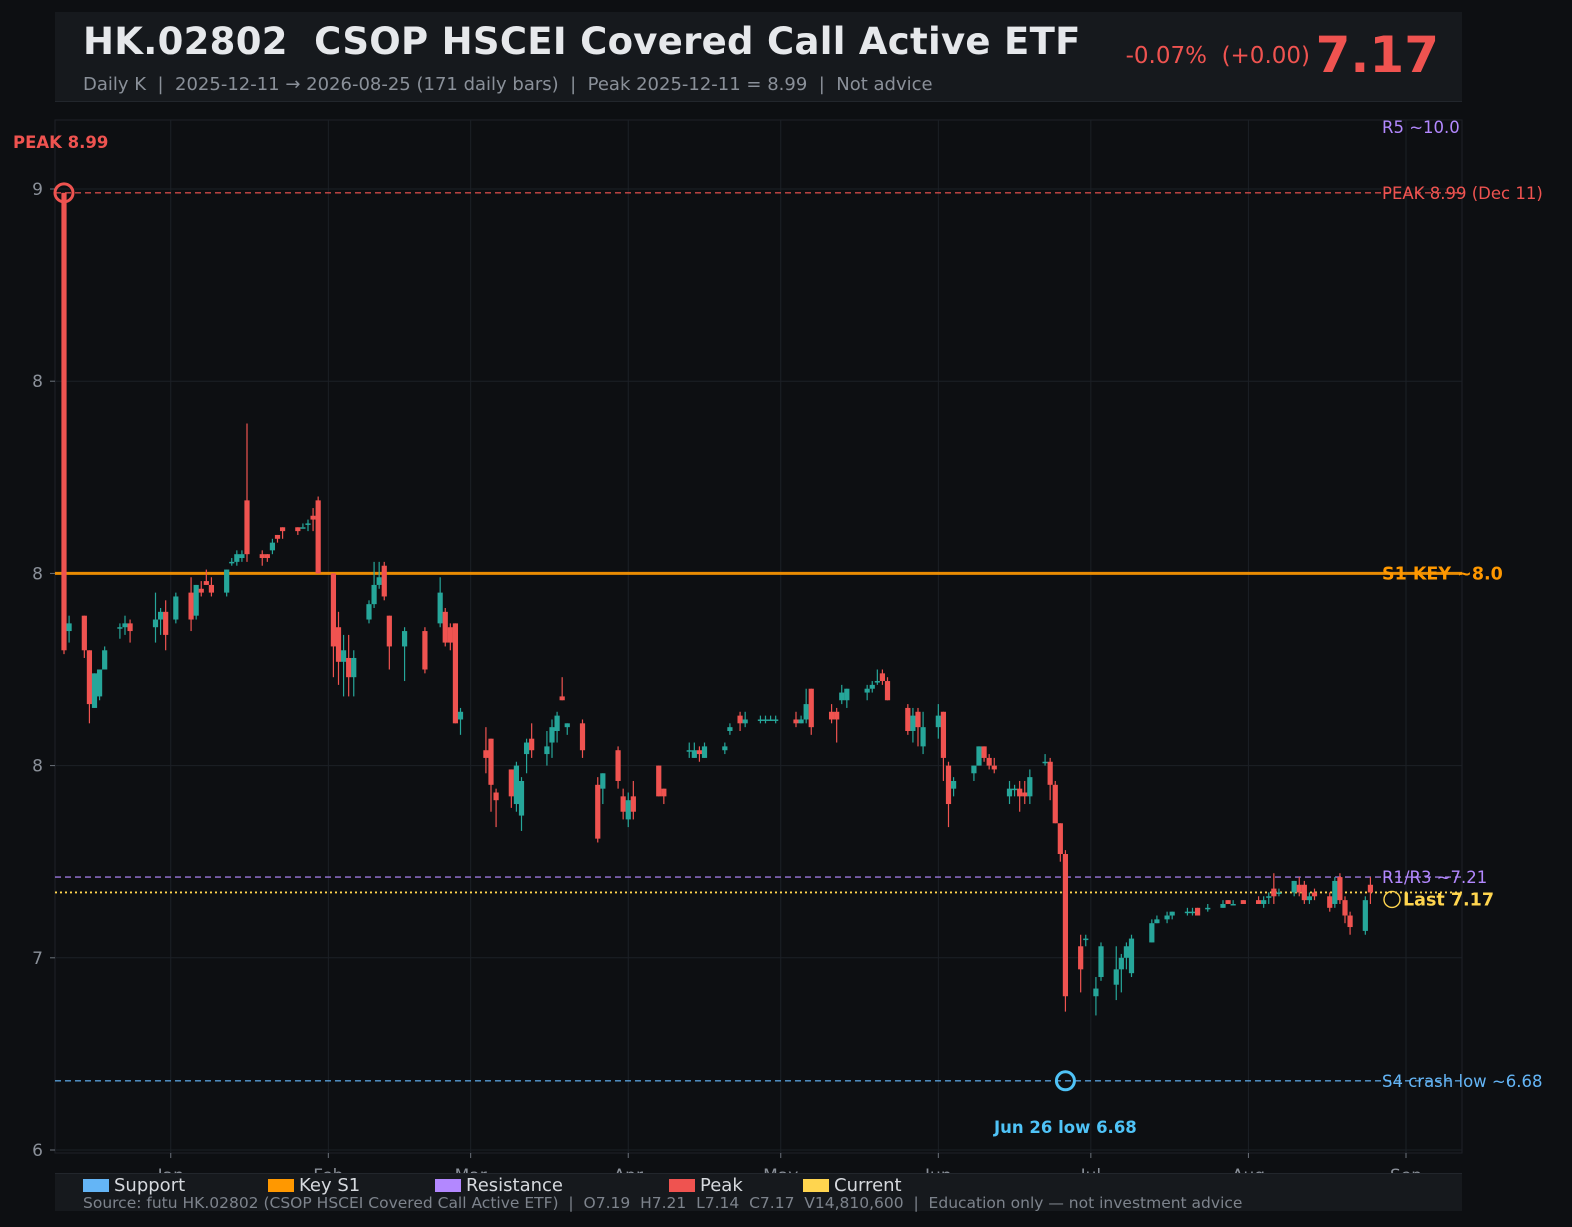 Image resolution: width=1572 pixels, height=1227 pixels. I want to click on legend-label: Resistance, so click(514, 1185).